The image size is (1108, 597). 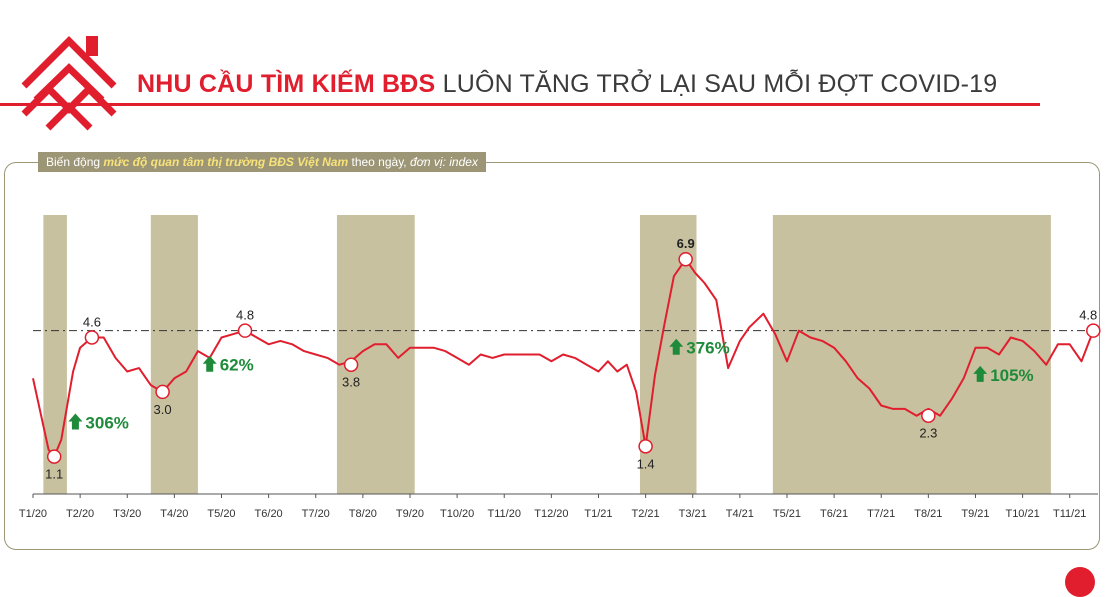 I want to click on subtitle-middle: theo ngày,, so click(x=379, y=162).